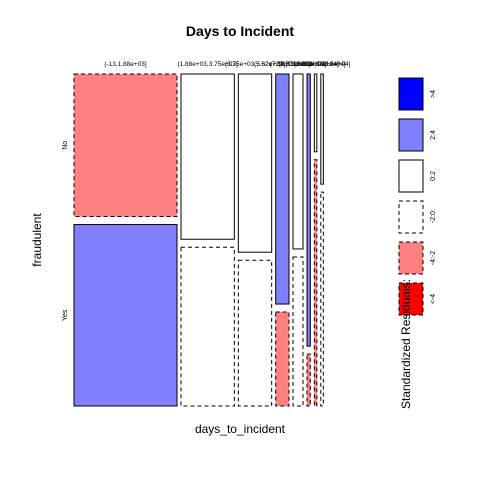 This screenshot has height=480, width=480. Describe the element at coordinates (282, 64) in the screenshot. I see `x-tick-label: (5.62e+03,7.5e+03]` at that location.